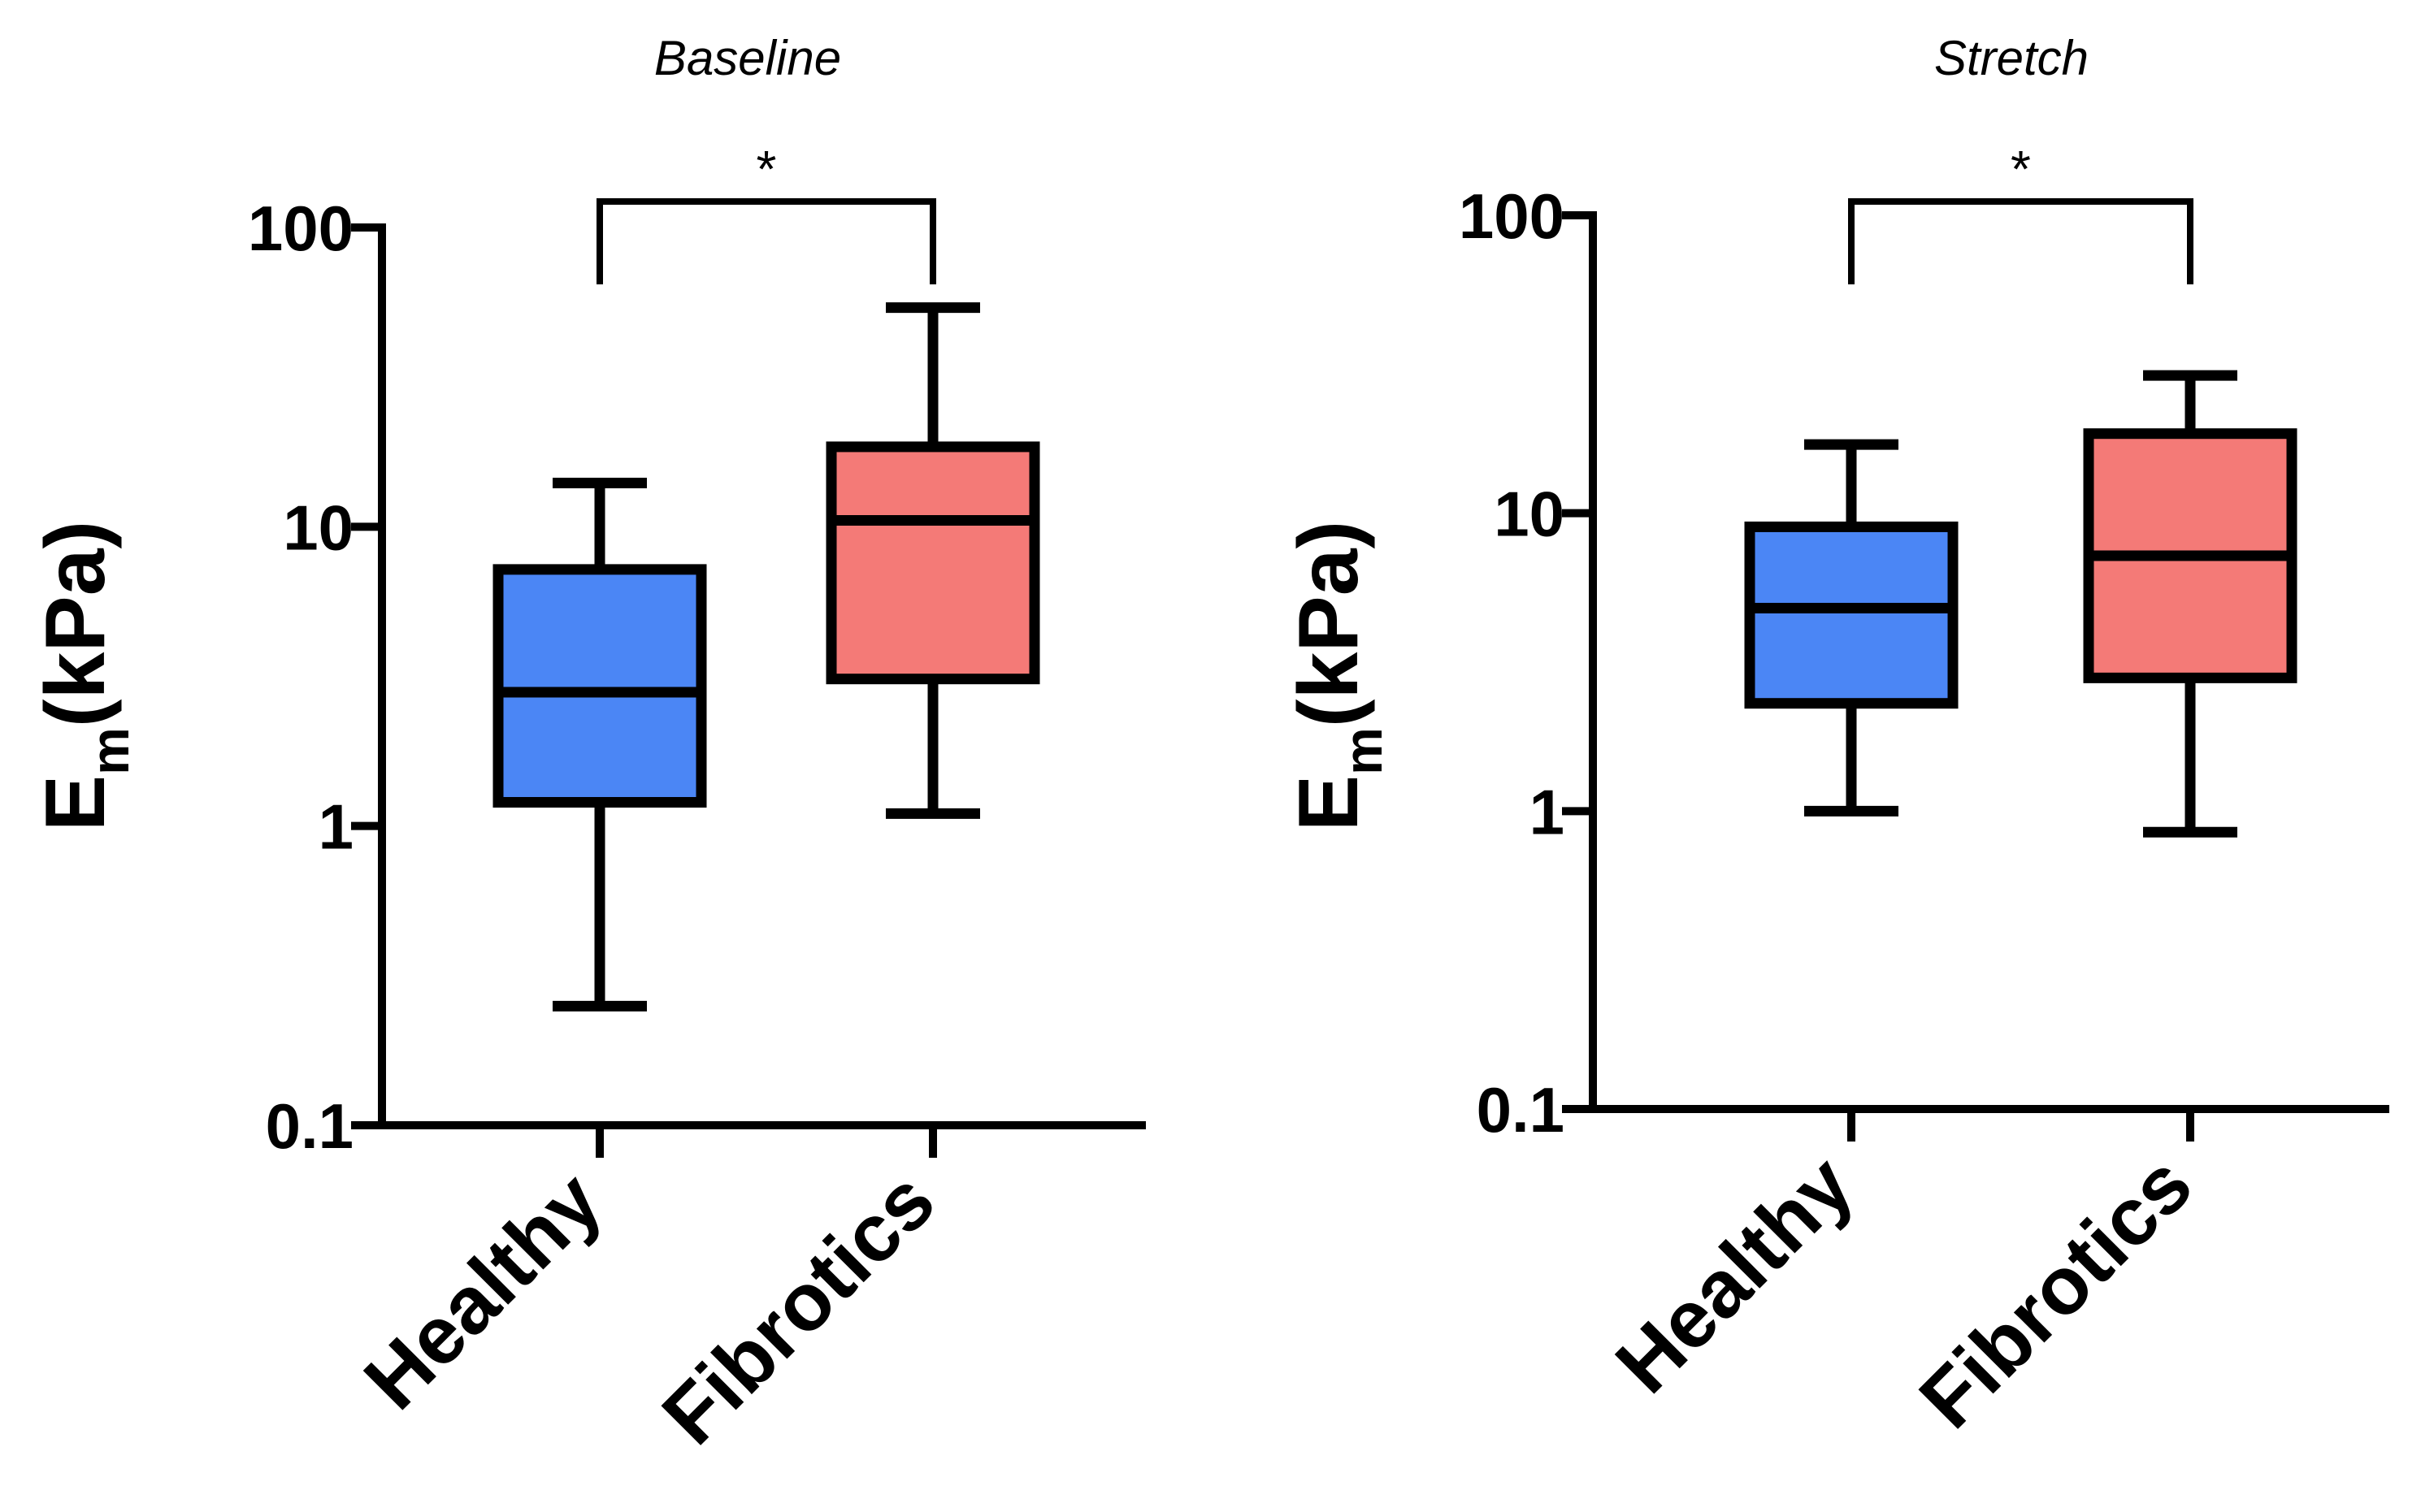 The image size is (2434, 1512). What do you see at coordinates (2011, 58) in the screenshot?
I see `chart-title: Stretch` at bounding box center [2011, 58].